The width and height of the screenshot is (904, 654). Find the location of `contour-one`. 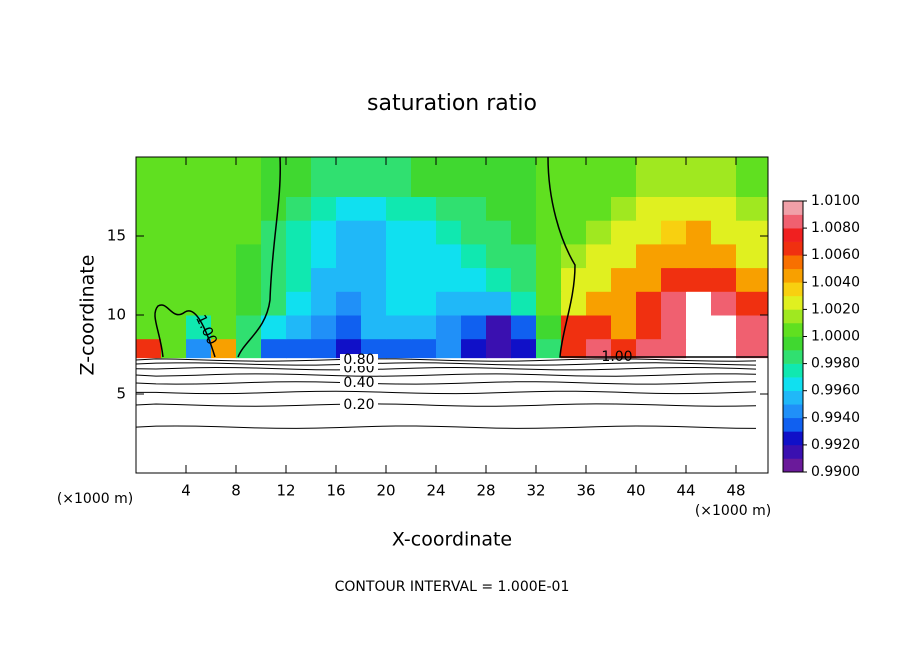

contour-one is located at coordinates (185, 331).